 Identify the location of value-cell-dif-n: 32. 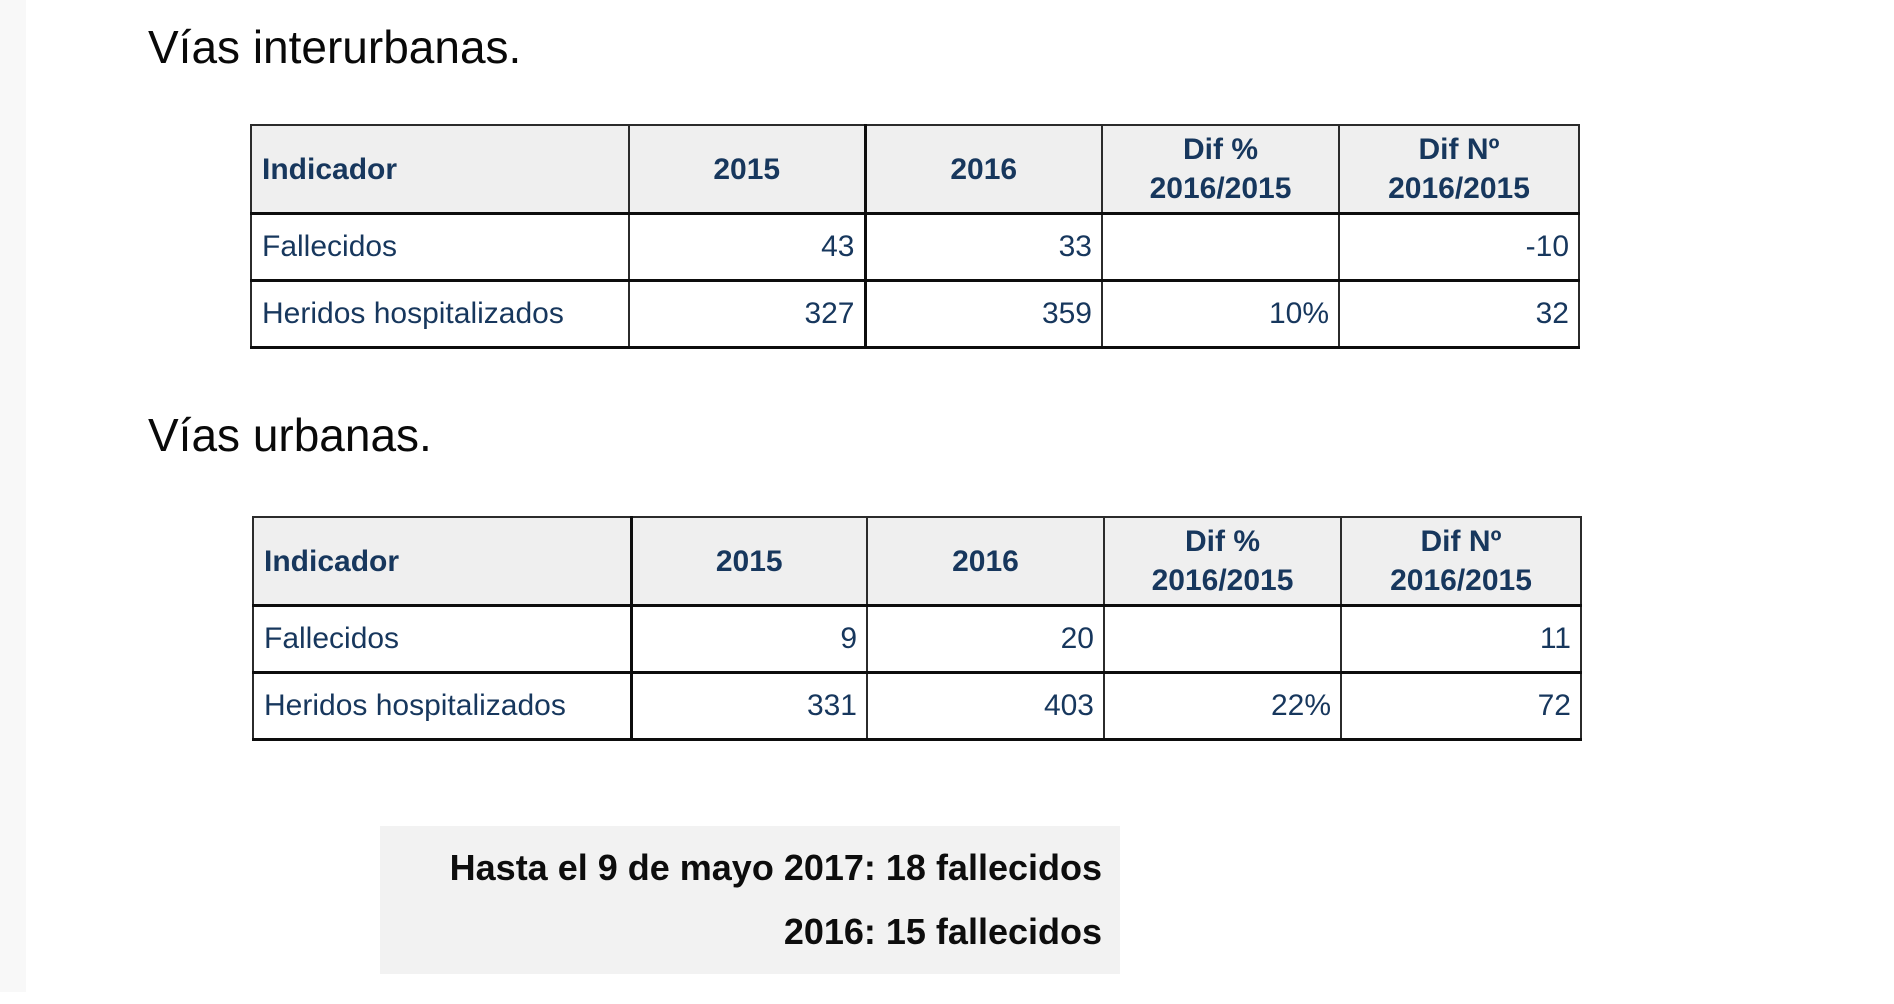
(1459, 314).